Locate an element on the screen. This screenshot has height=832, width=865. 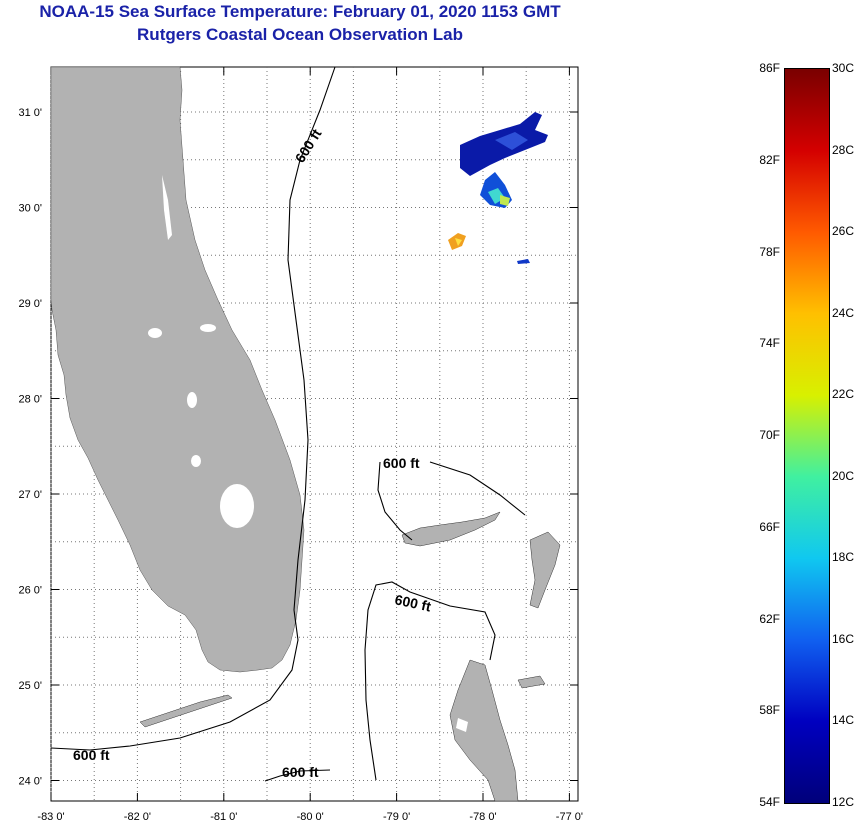
fahrenheit-tick-label: 78F is located at coordinates (769, 251).